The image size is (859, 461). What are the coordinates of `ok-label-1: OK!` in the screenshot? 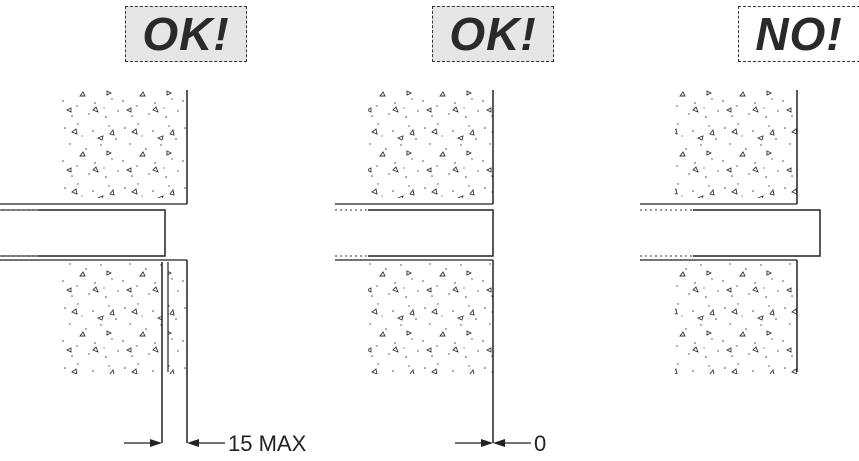 It's located at (186, 34).